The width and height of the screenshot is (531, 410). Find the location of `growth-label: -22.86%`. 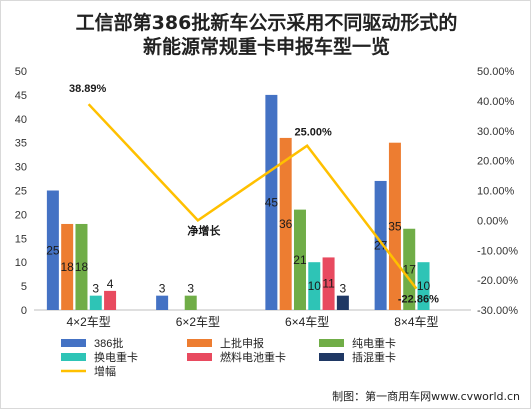

growth-label: -22.86% is located at coordinates (418, 300).